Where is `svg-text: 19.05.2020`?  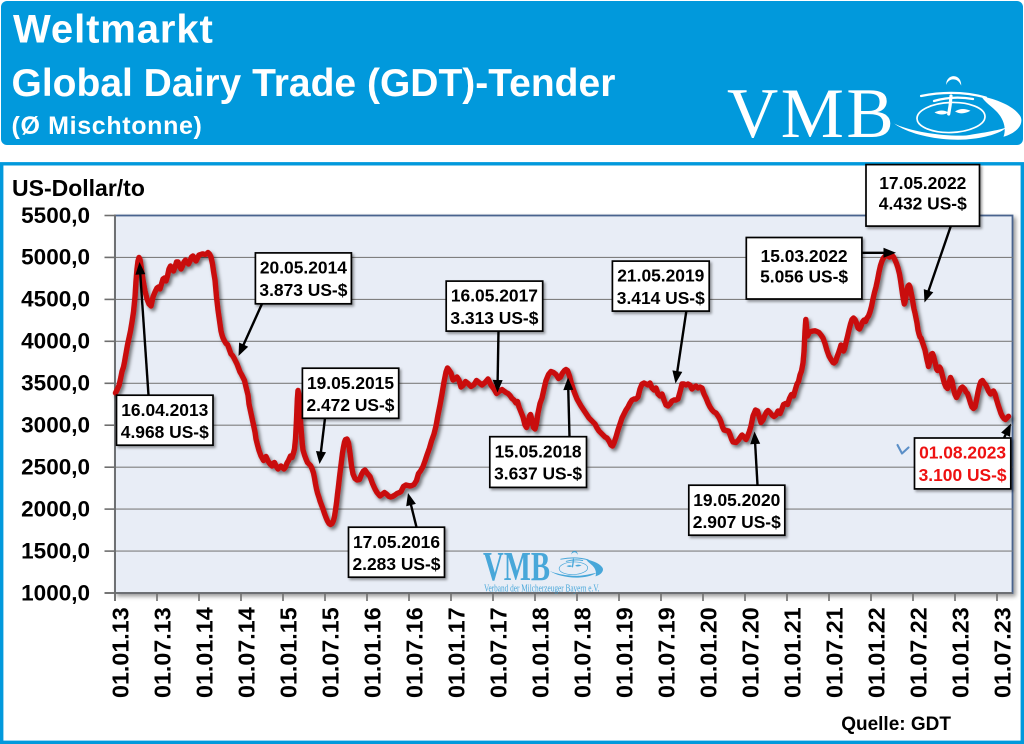
svg-text: 19.05.2020 is located at coordinates (736, 500).